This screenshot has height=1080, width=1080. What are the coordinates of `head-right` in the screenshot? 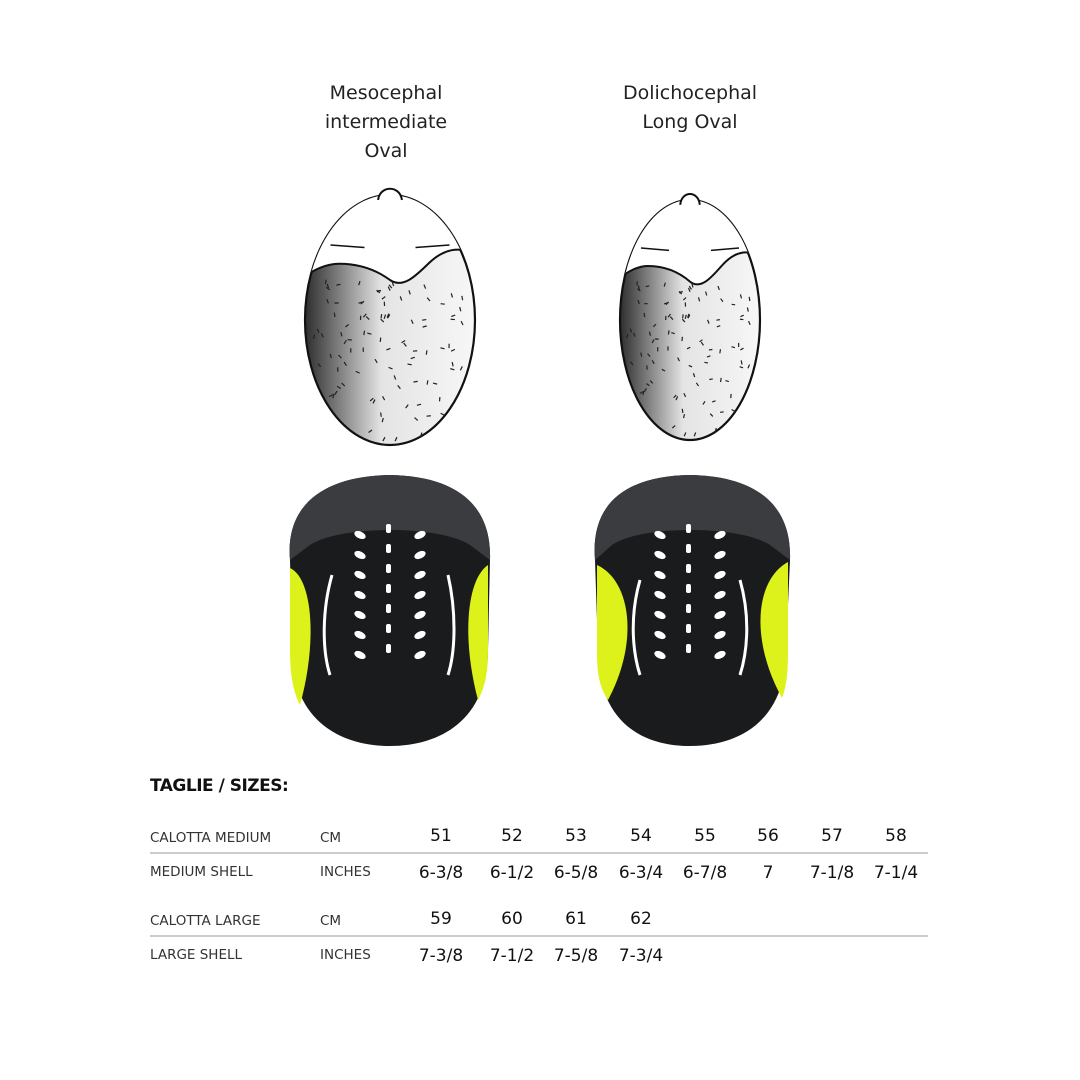 It's located at (690, 308).